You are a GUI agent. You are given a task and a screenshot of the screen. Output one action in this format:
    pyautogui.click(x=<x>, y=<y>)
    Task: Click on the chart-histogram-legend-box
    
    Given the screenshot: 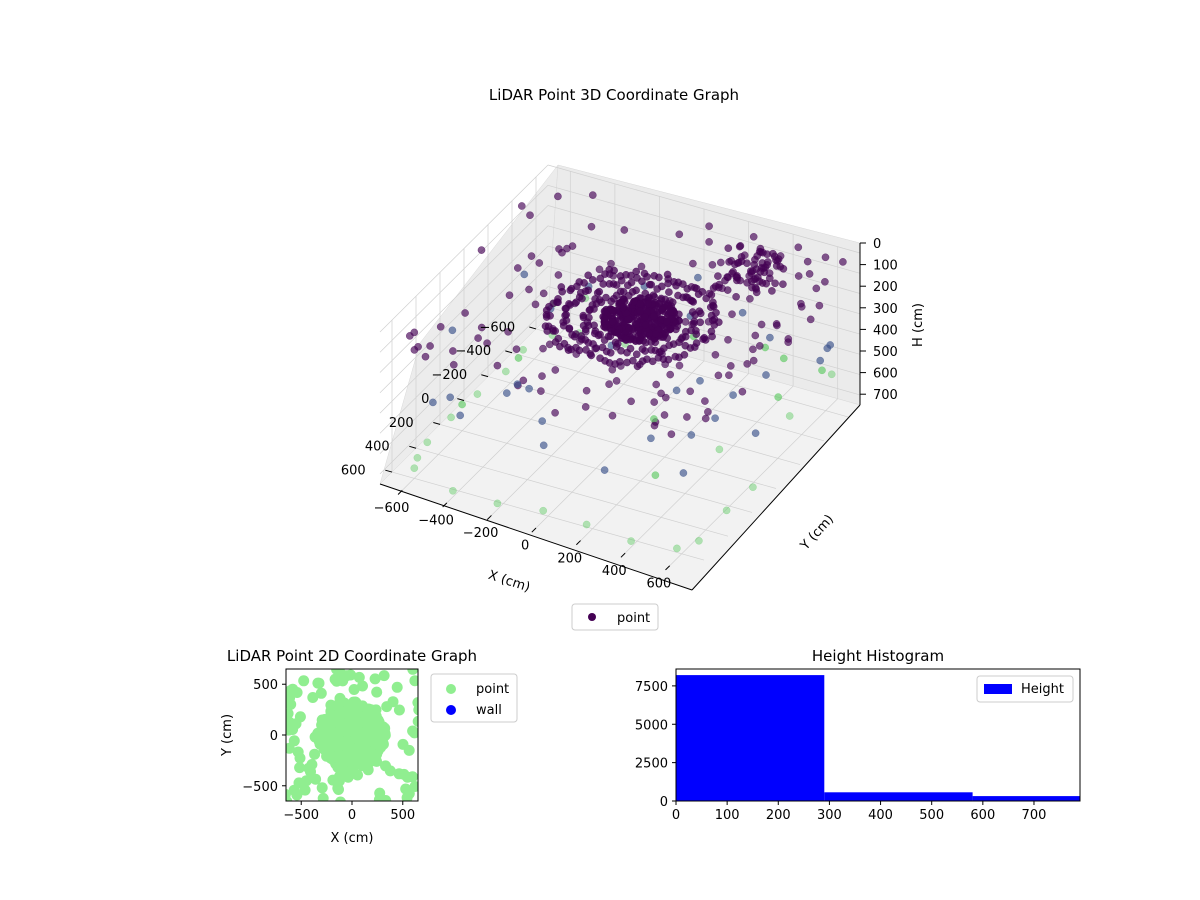 What is the action you would take?
    pyautogui.click(x=1025, y=689)
    